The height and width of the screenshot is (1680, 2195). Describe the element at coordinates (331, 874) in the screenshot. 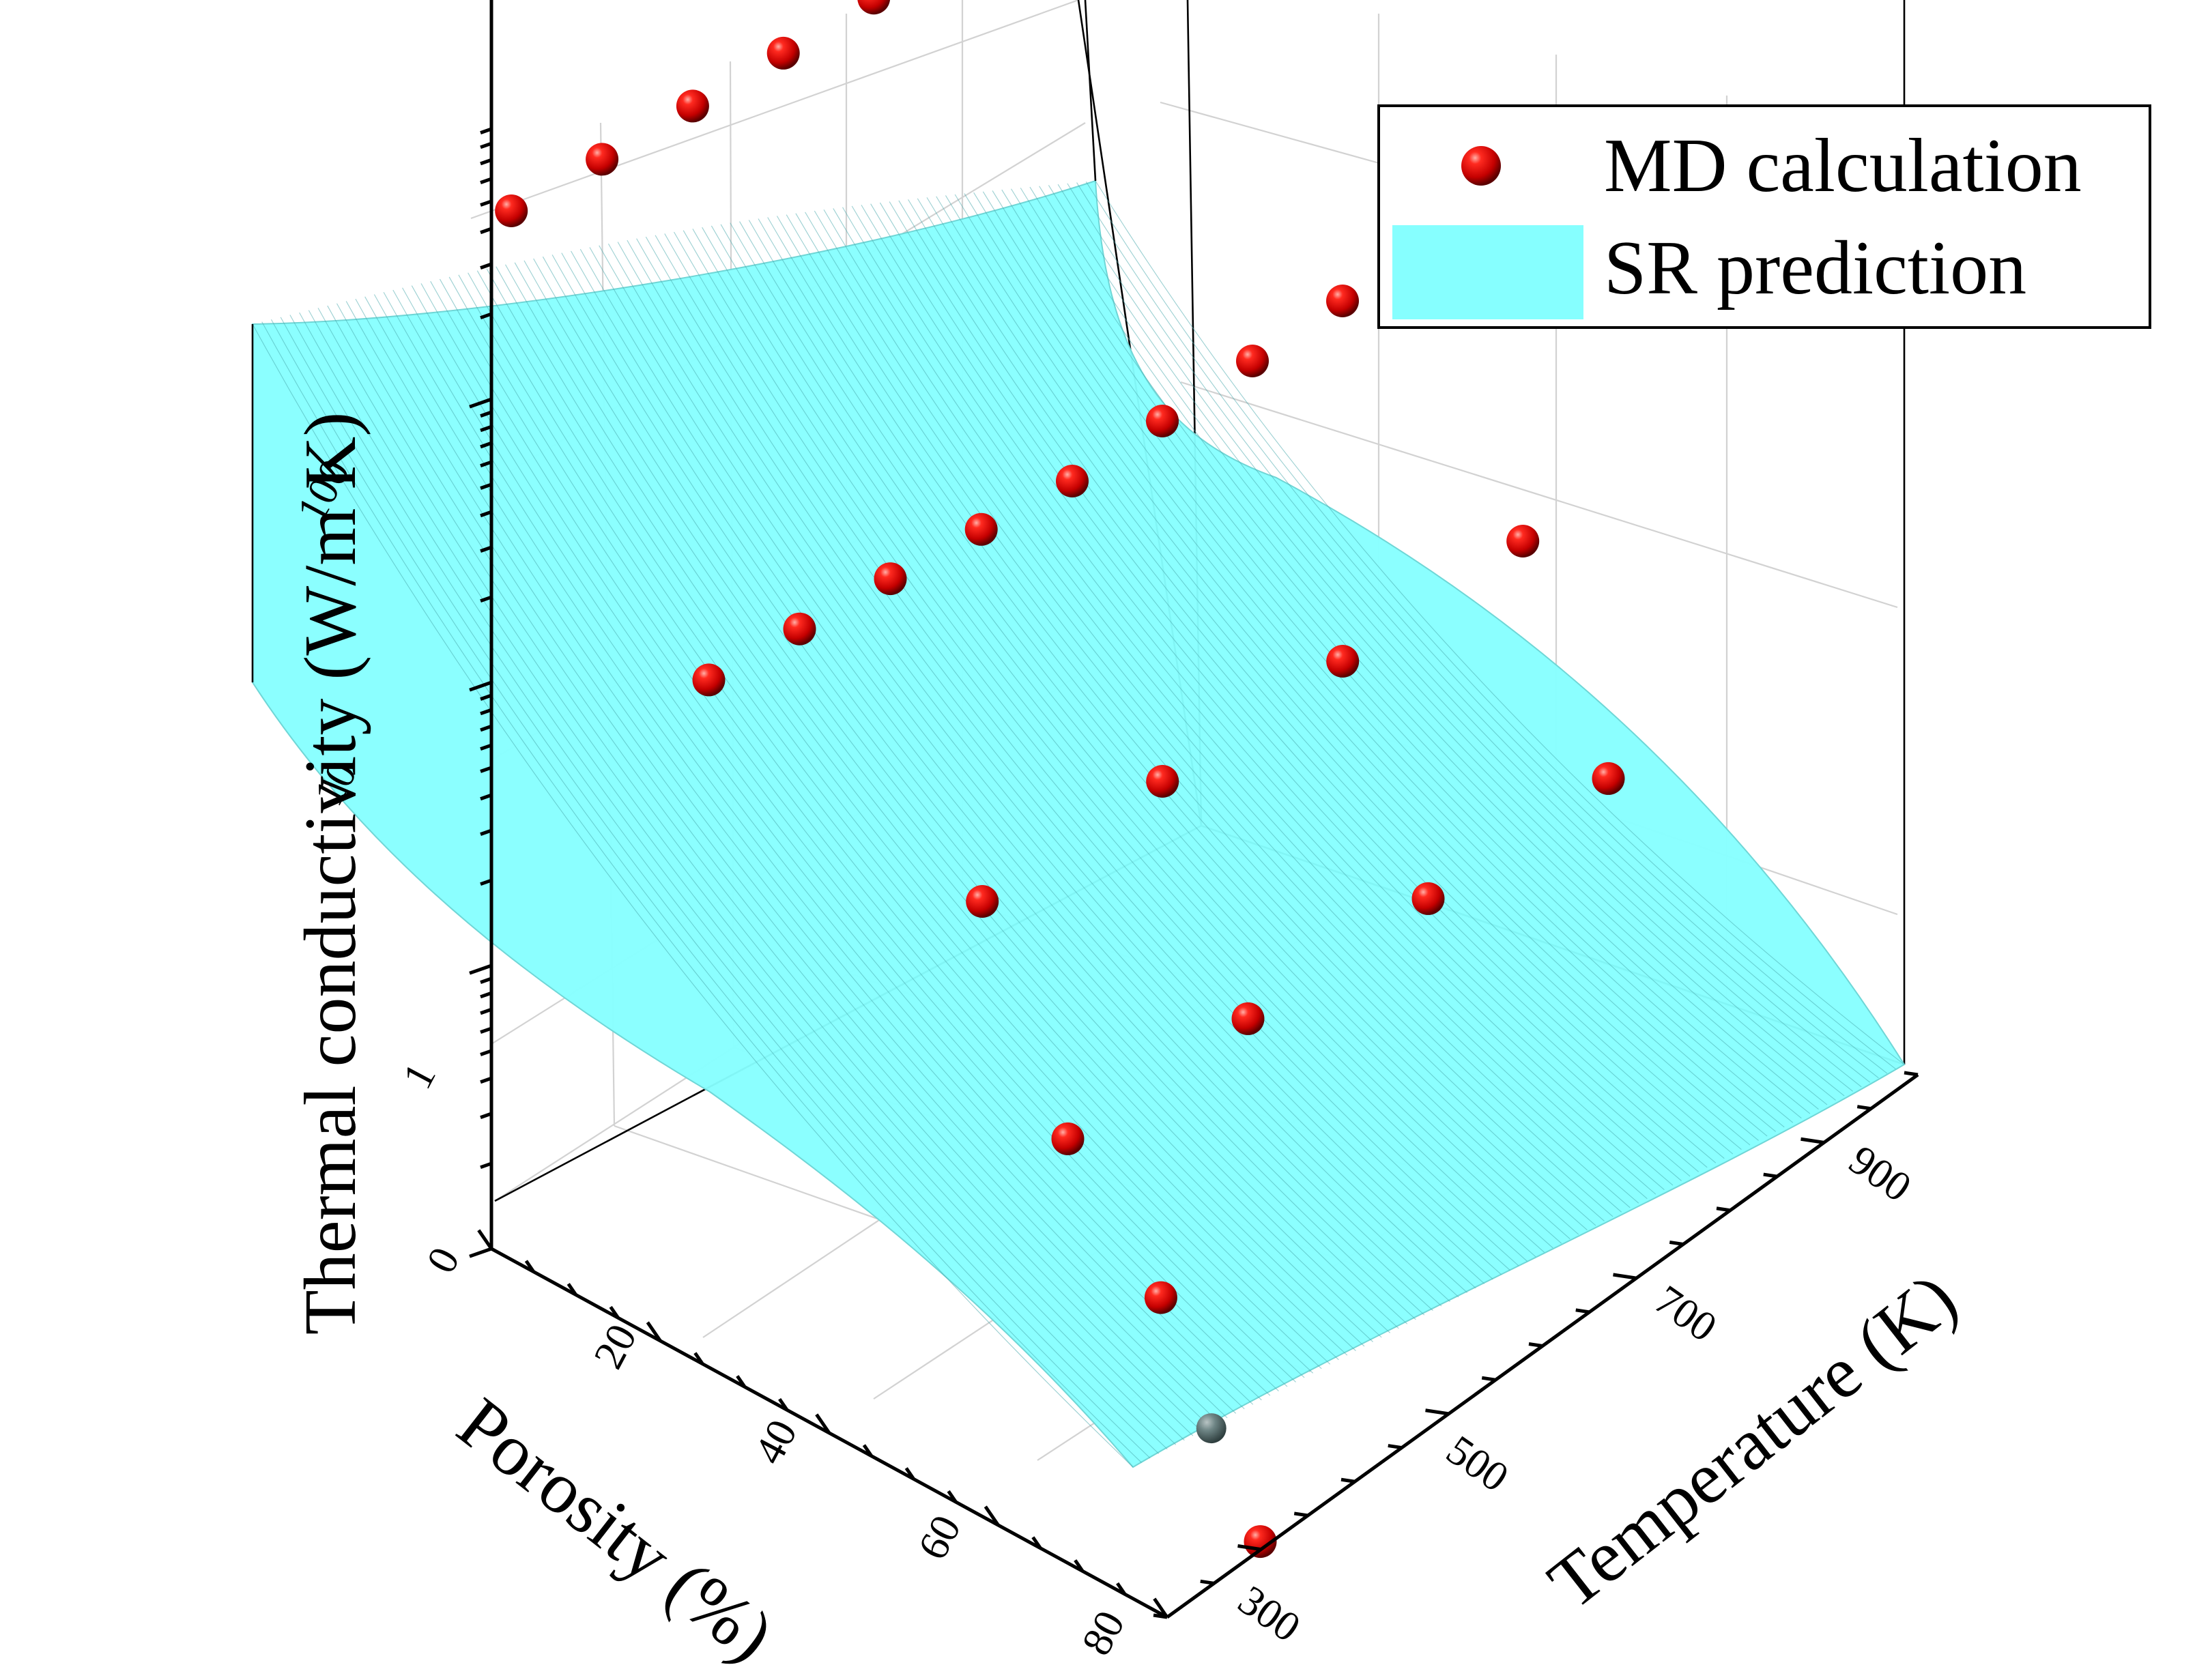

I see `z-axis-title: Thermal conductivity (W/m K)` at that location.